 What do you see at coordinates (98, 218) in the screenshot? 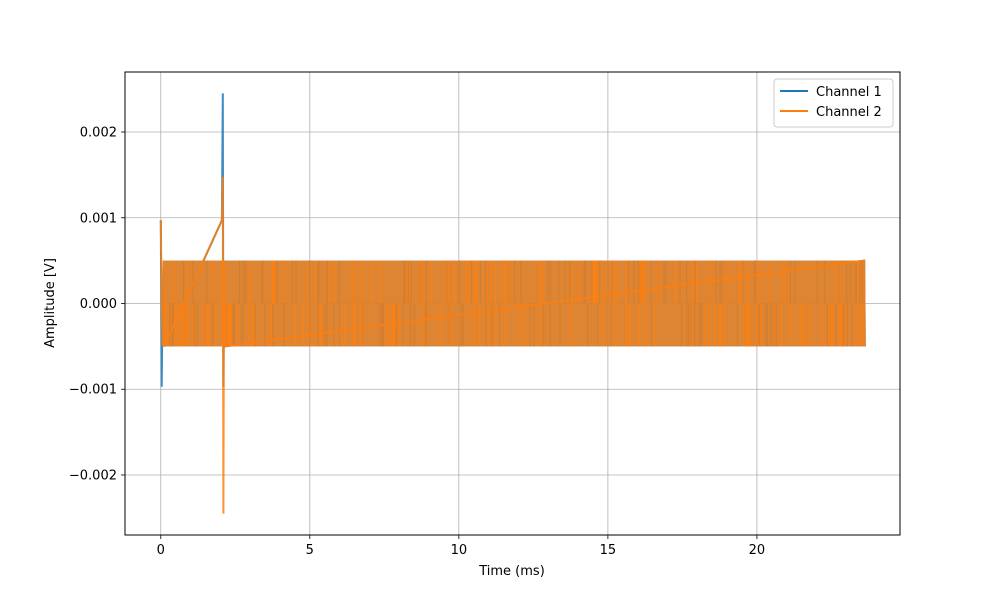
I see `y-tick-label: 0.001` at bounding box center [98, 218].